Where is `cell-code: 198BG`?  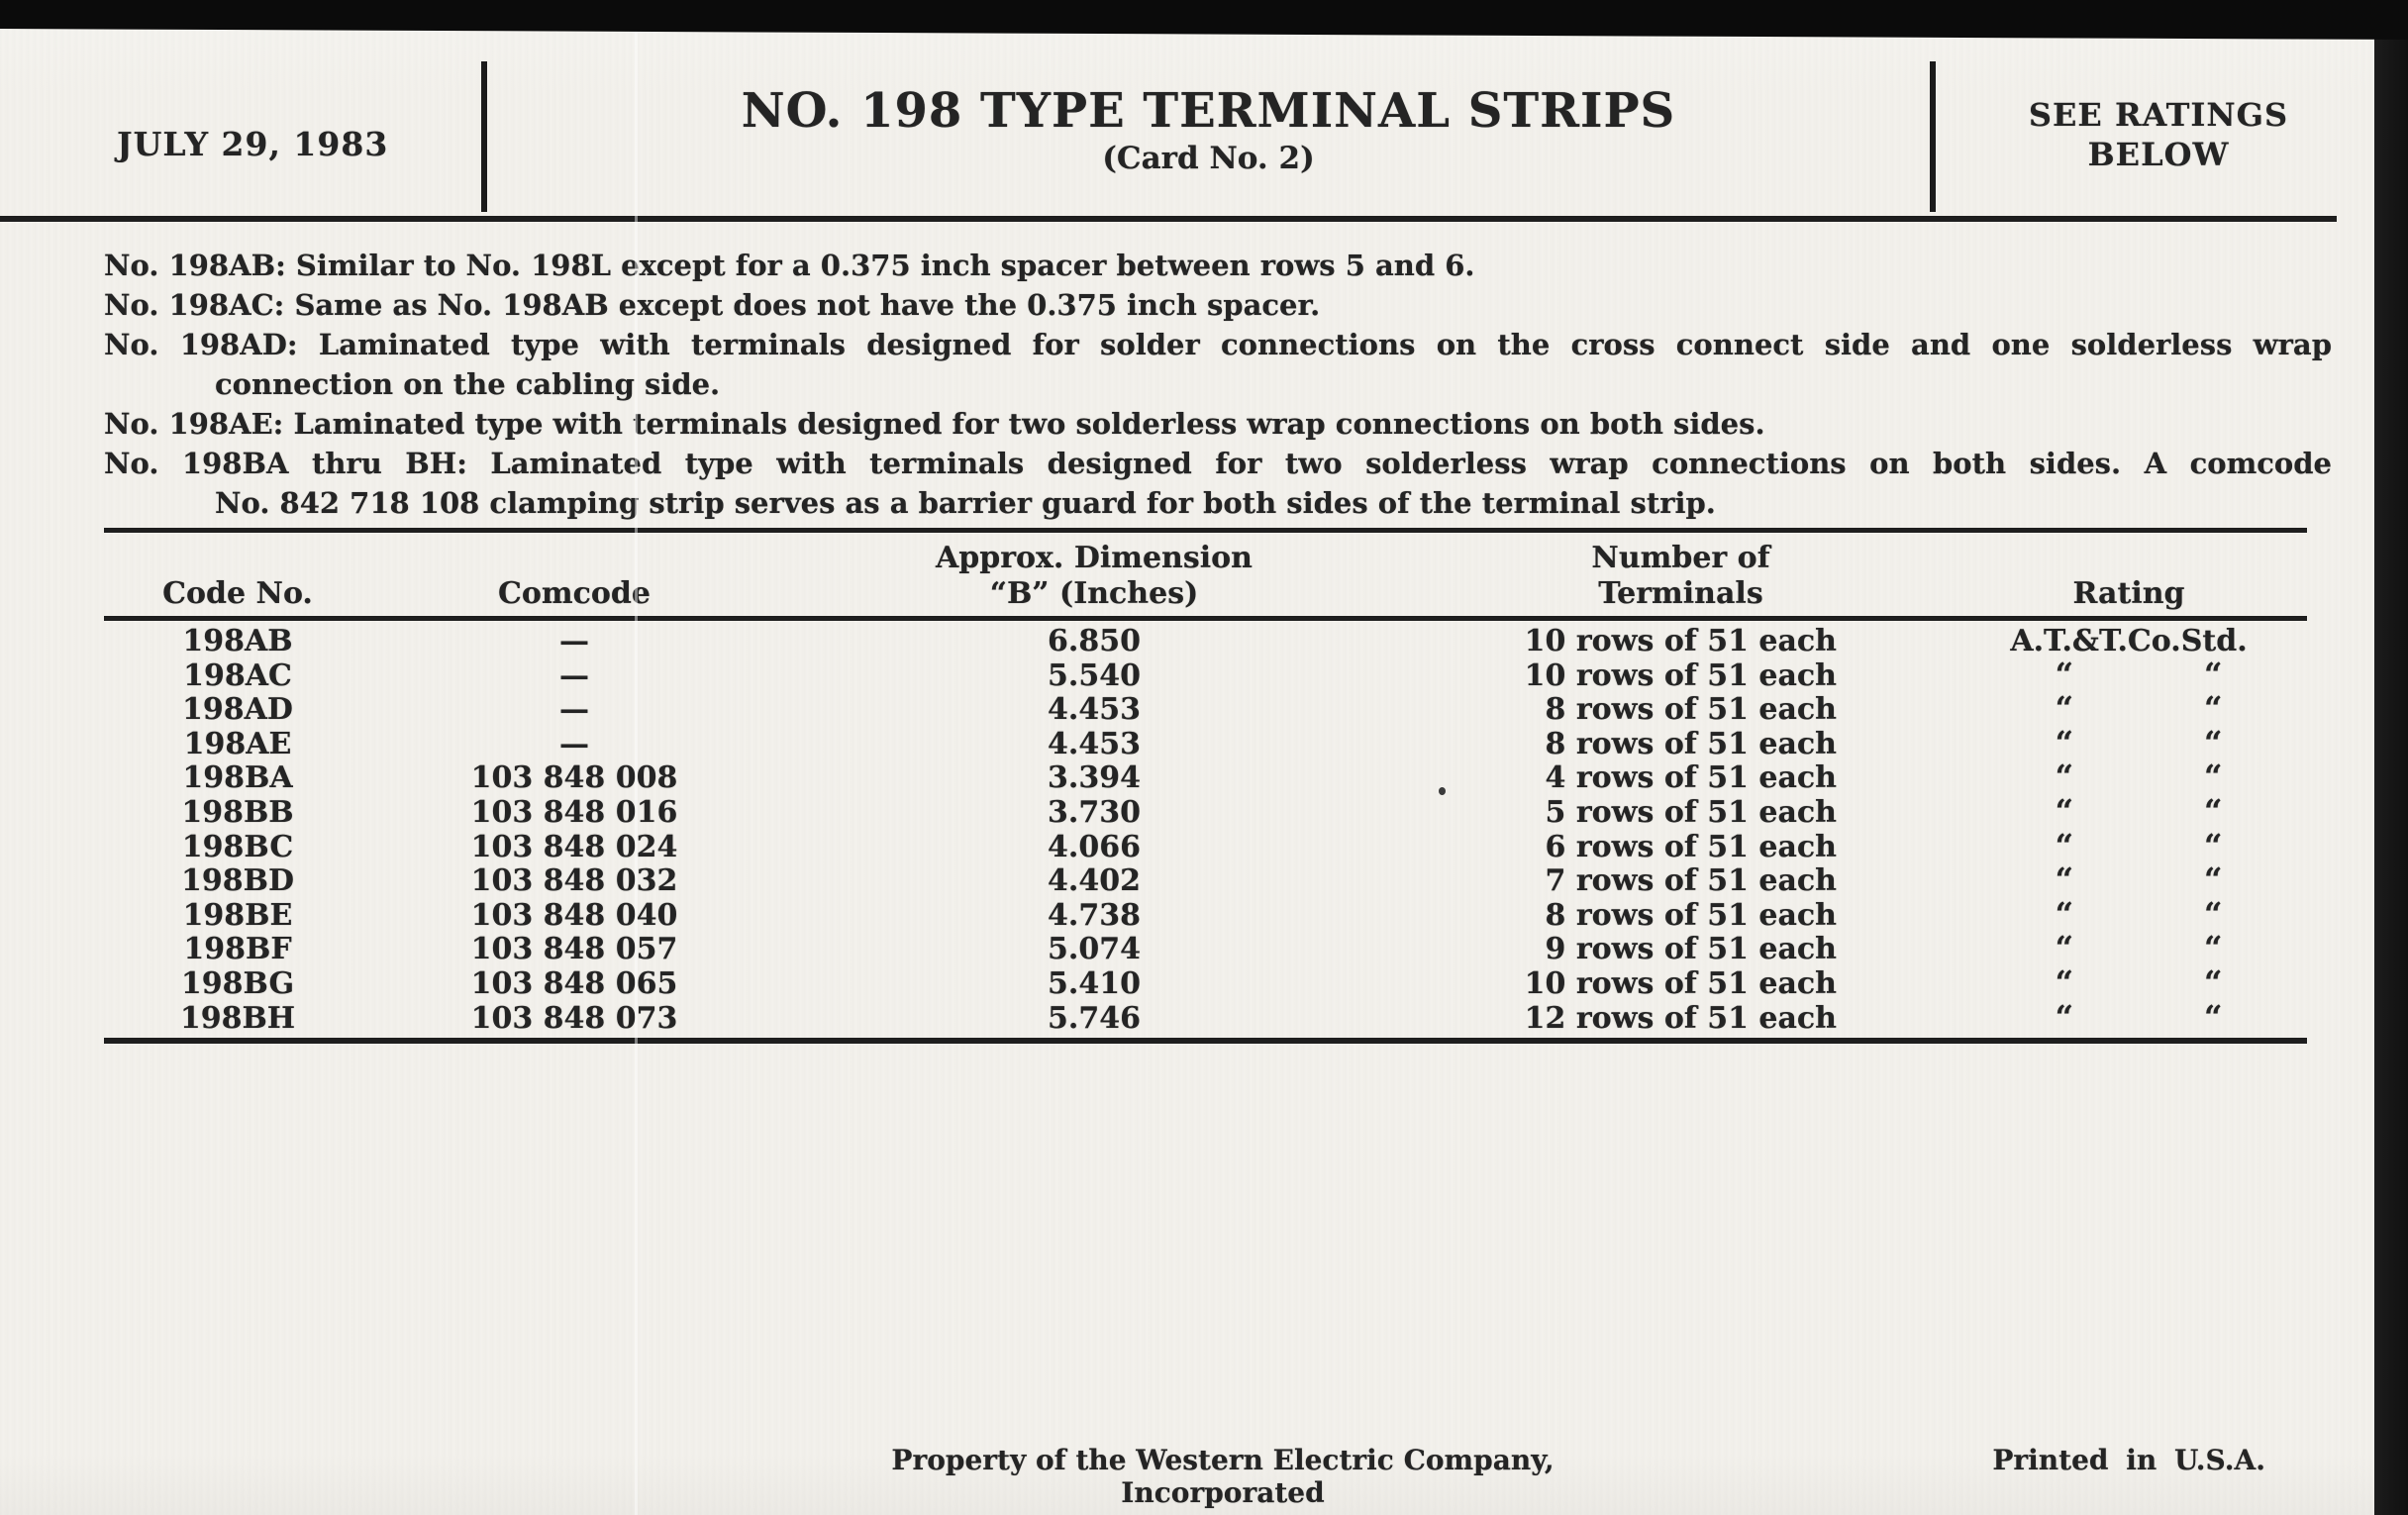
cell-code: 198BG is located at coordinates (238, 983).